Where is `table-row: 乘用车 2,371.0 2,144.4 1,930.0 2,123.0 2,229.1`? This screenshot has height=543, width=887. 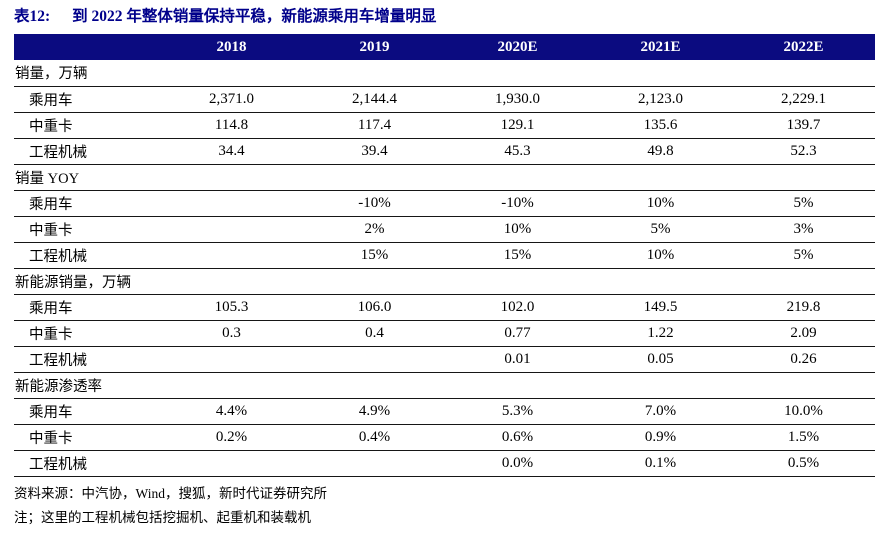 table-row: 乘用车 2,371.0 2,144.4 1,930.0 2,123.0 2,229.1 is located at coordinates (444, 99).